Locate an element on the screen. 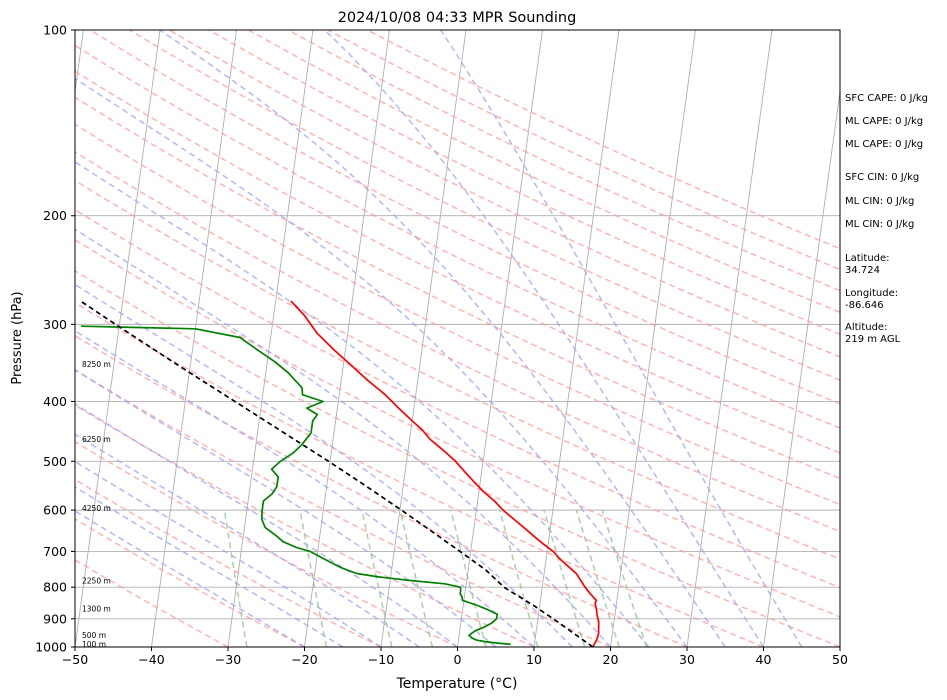 This screenshot has width=947, height=700. moist-adiabat--20 is located at coordinates (190, 578).